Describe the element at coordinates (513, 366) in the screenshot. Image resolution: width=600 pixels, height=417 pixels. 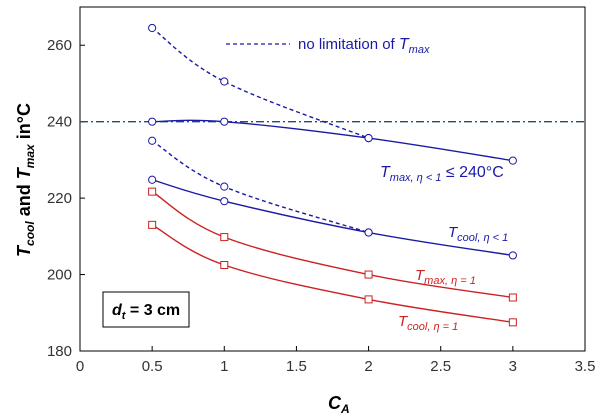
I see `x-tick-label: 3` at that location.